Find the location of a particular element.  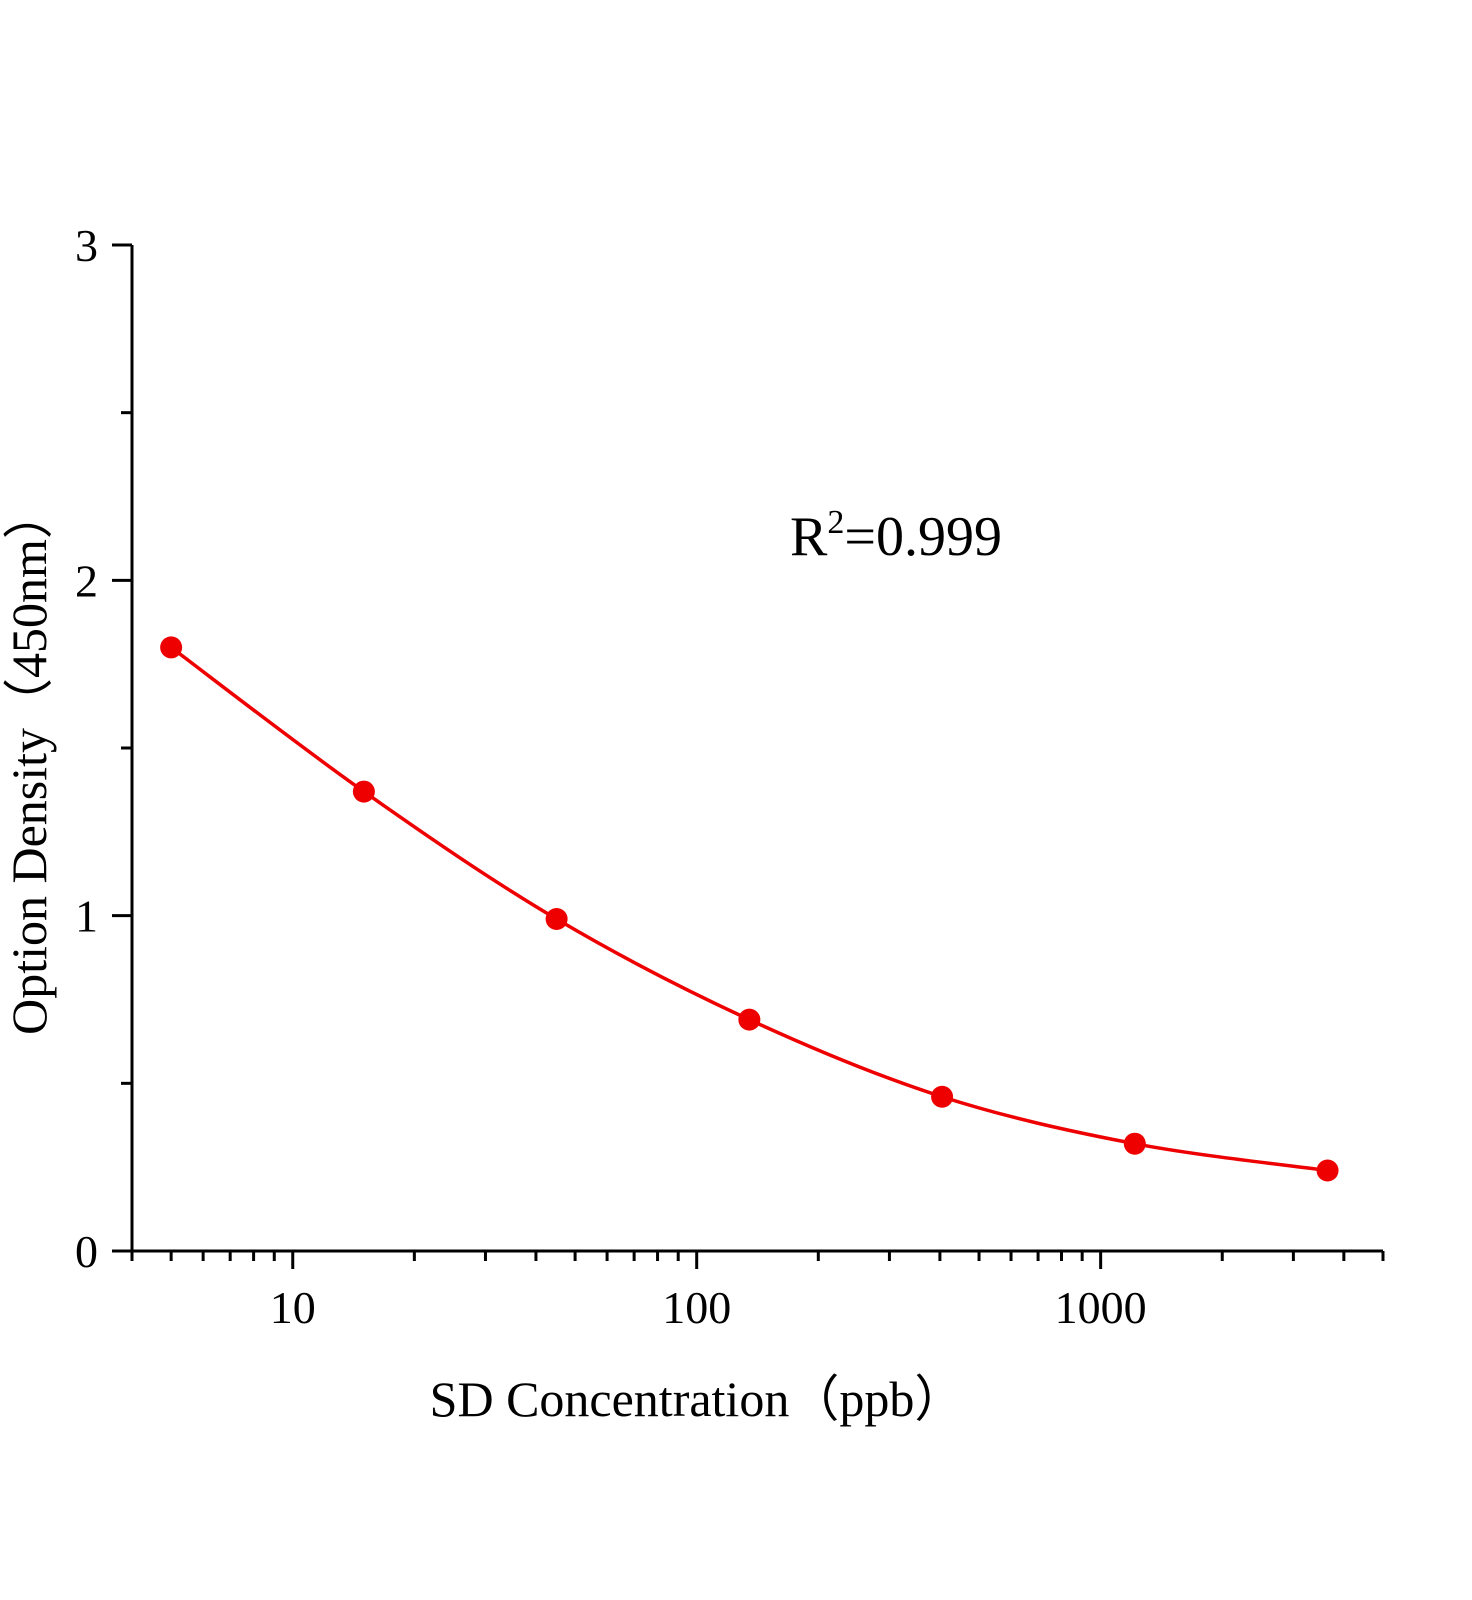

x-tick-label: 10 is located at coordinates (293, 1307).